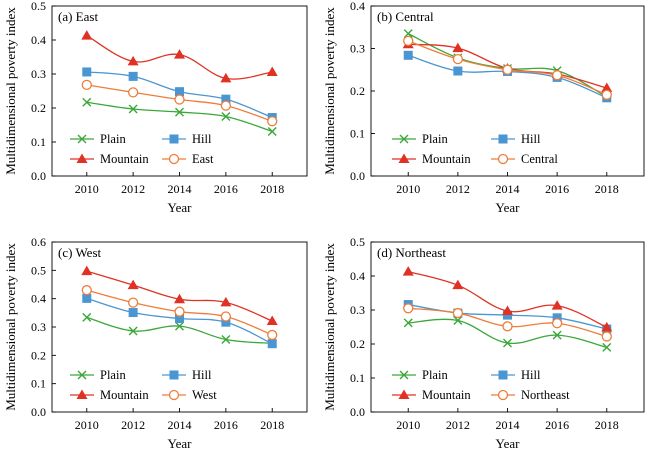 This screenshot has height=455, width=650. What do you see at coordinates (78, 16) in the screenshot?
I see `panel-title: (a) East` at bounding box center [78, 16].